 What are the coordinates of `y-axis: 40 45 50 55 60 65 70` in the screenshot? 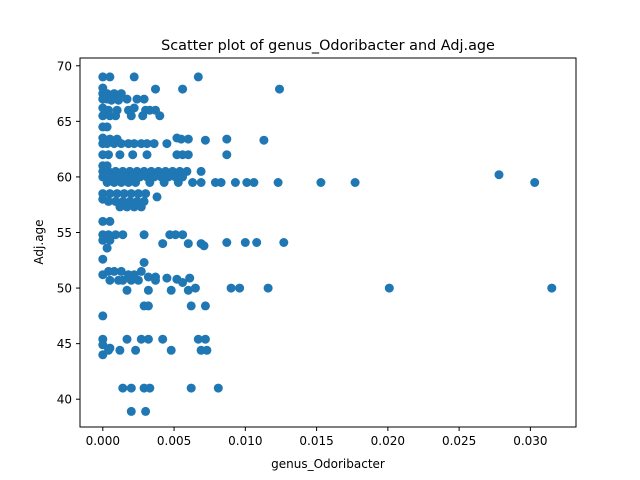 It's located at (68, 233).